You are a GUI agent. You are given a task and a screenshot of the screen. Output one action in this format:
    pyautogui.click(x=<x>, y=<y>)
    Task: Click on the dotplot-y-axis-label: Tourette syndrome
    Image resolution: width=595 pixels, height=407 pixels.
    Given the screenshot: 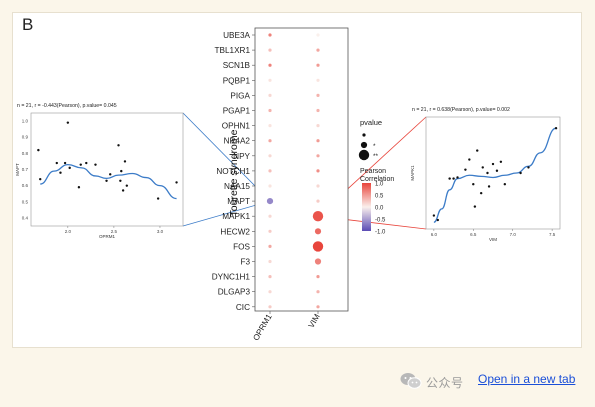 What is the action you would take?
    pyautogui.click(x=234, y=172)
    